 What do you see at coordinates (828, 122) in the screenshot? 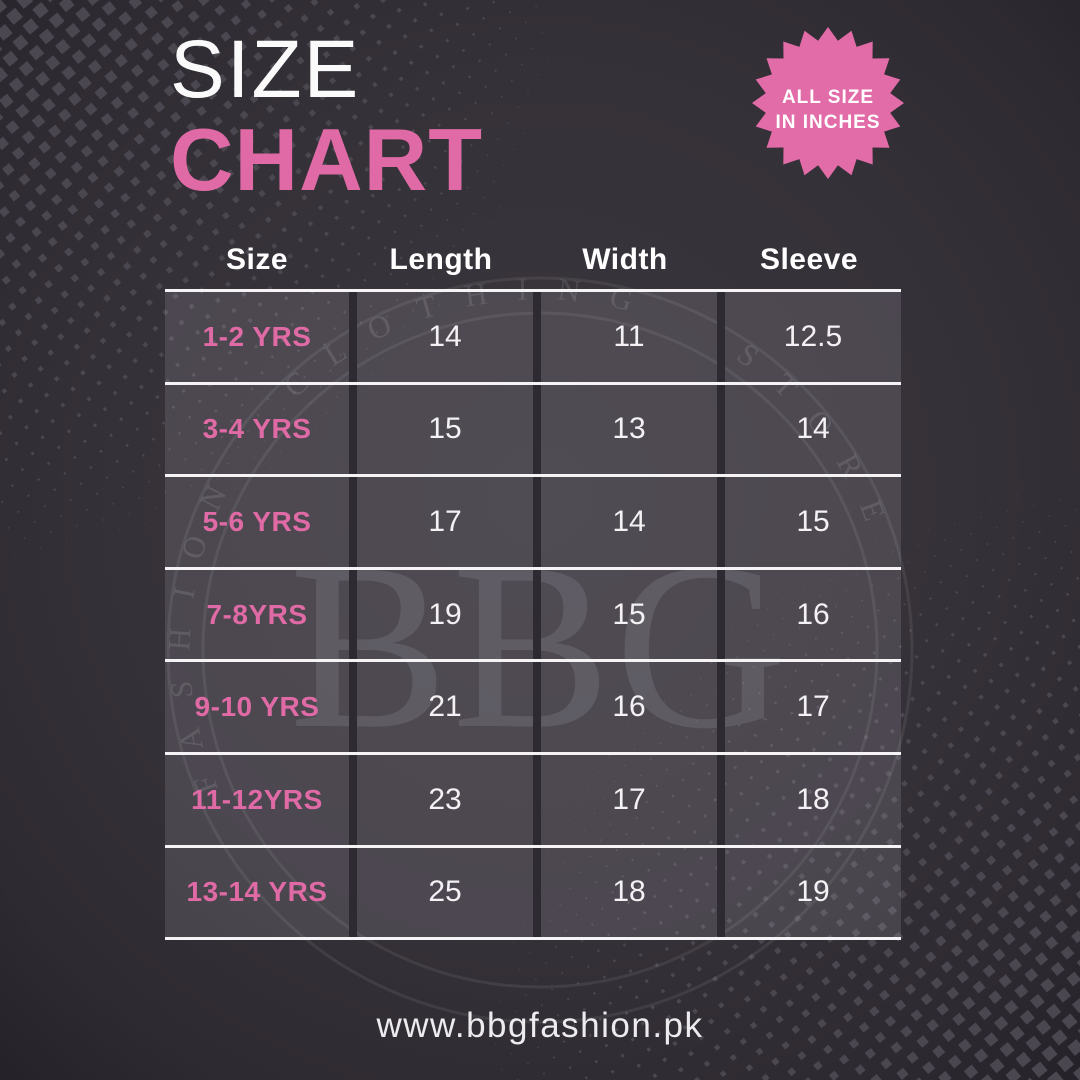
I see `badge-line2: IN INCHES` at bounding box center [828, 122].